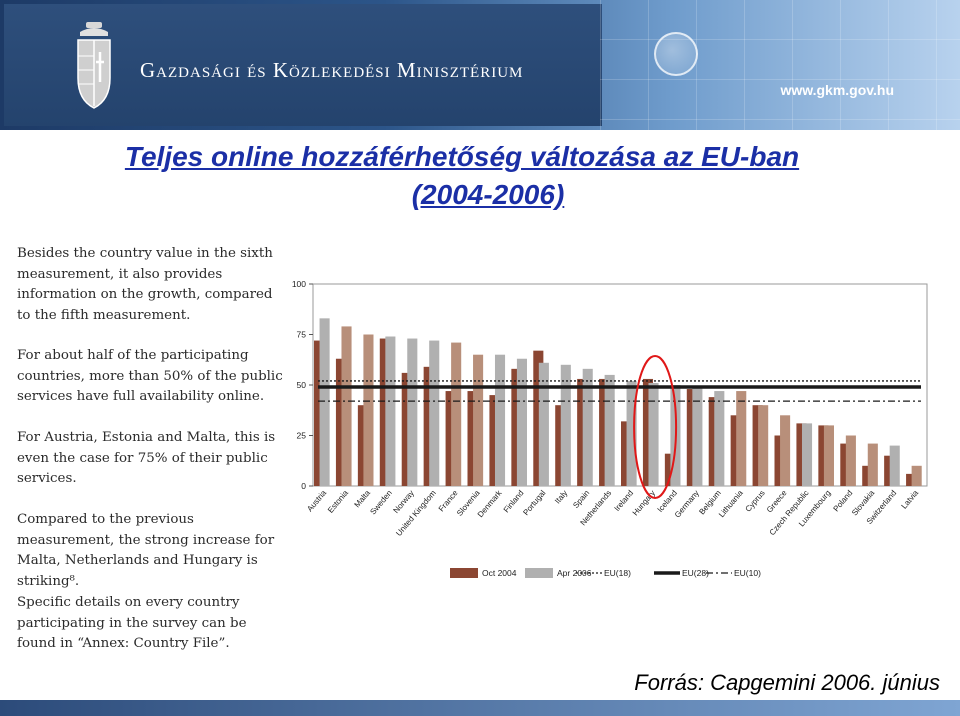  I want to click on y-tick-label: 25, so click(302, 436).